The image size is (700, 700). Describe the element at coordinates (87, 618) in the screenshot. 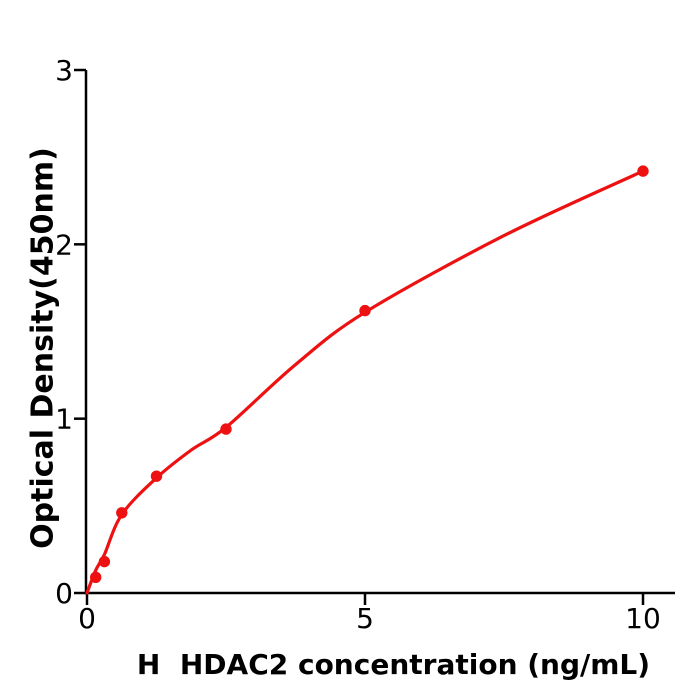

I see `x-tick-label: 0` at that location.